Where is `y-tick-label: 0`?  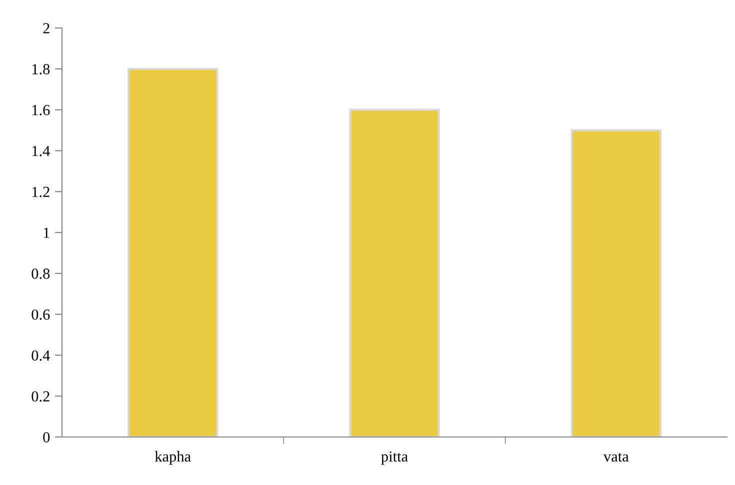
y-tick-label: 0 is located at coordinates (46, 437).